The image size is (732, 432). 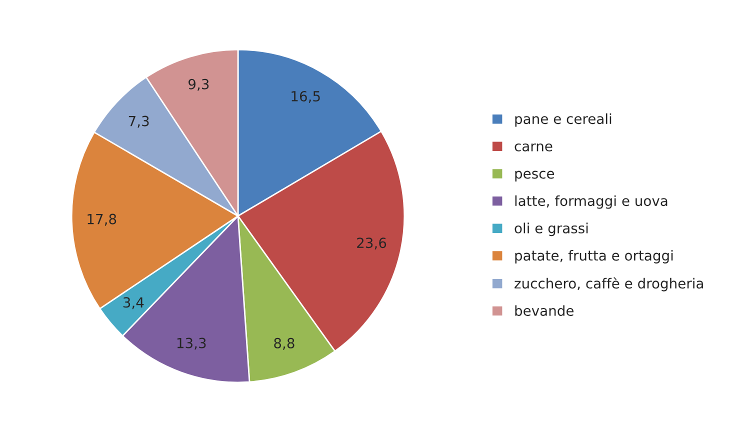 I want to click on data-label: 16,5, so click(x=306, y=97).